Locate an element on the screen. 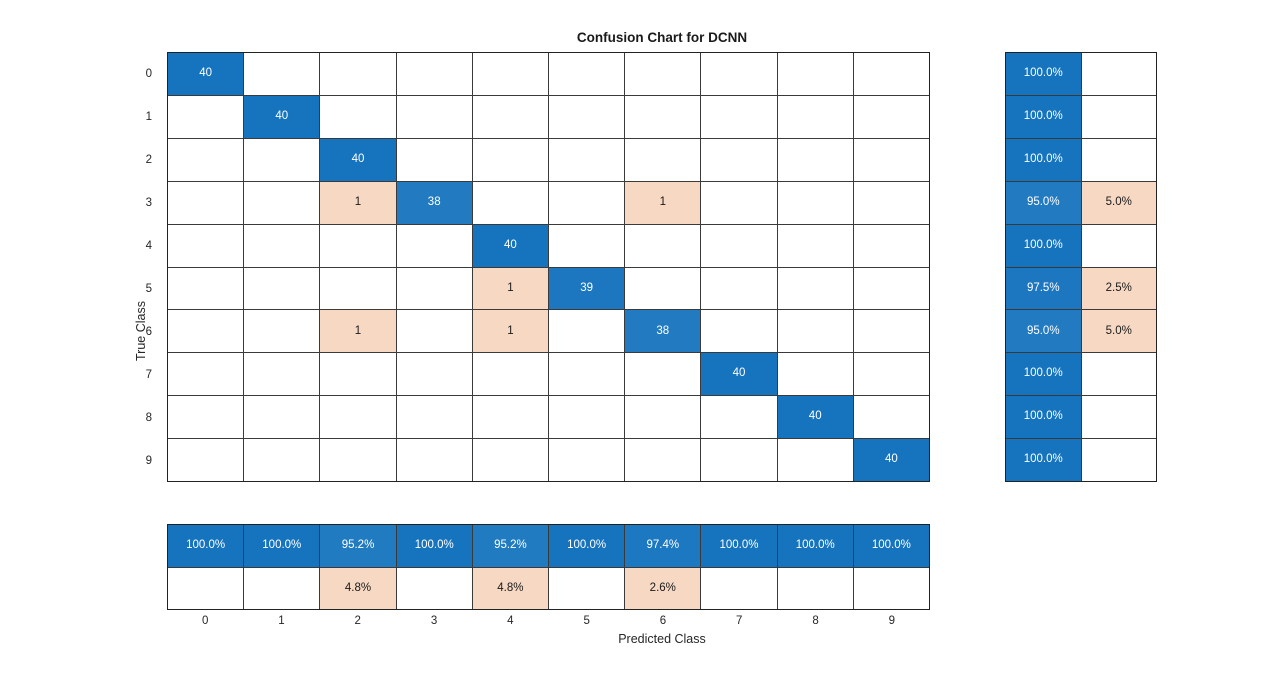  y-tick-label: 8 is located at coordinates (148, 417).